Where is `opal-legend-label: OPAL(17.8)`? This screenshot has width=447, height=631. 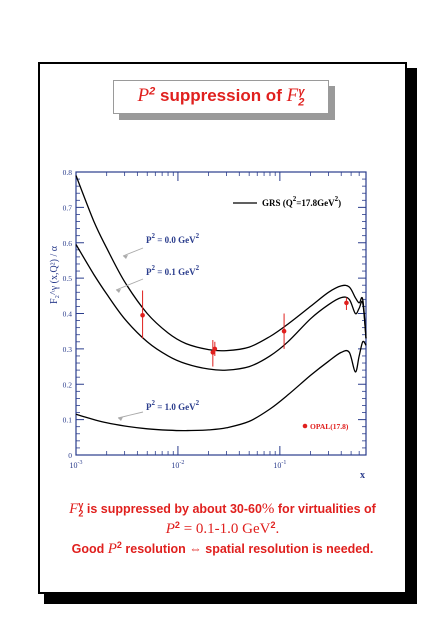 opal-legend-label: OPAL(17.8) is located at coordinates (329, 426).